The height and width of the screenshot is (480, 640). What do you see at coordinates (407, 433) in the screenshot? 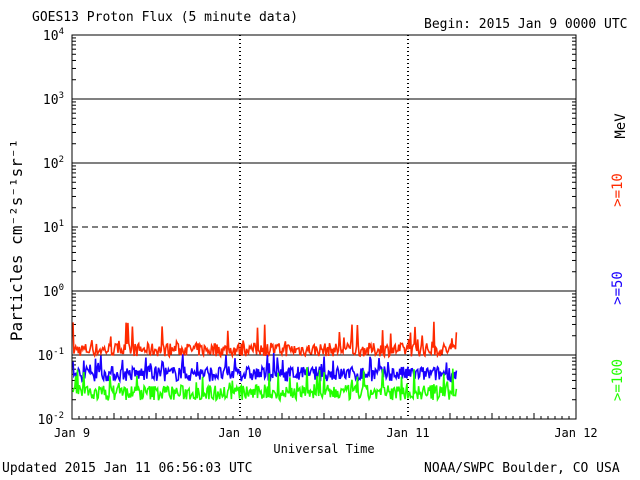
I see `x-tick-label: Jan 11` at bounding box center [407, 433].